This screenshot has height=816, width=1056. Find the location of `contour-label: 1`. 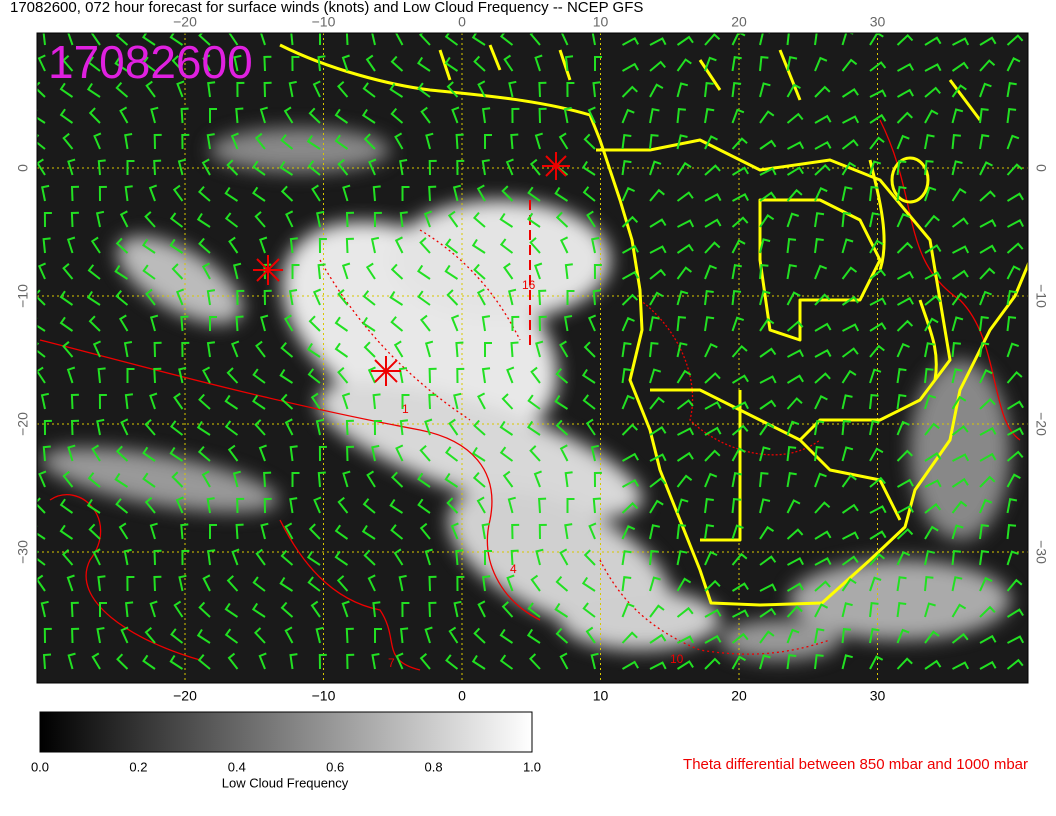

contour-label: 1 is located at coordinates (405, 409).